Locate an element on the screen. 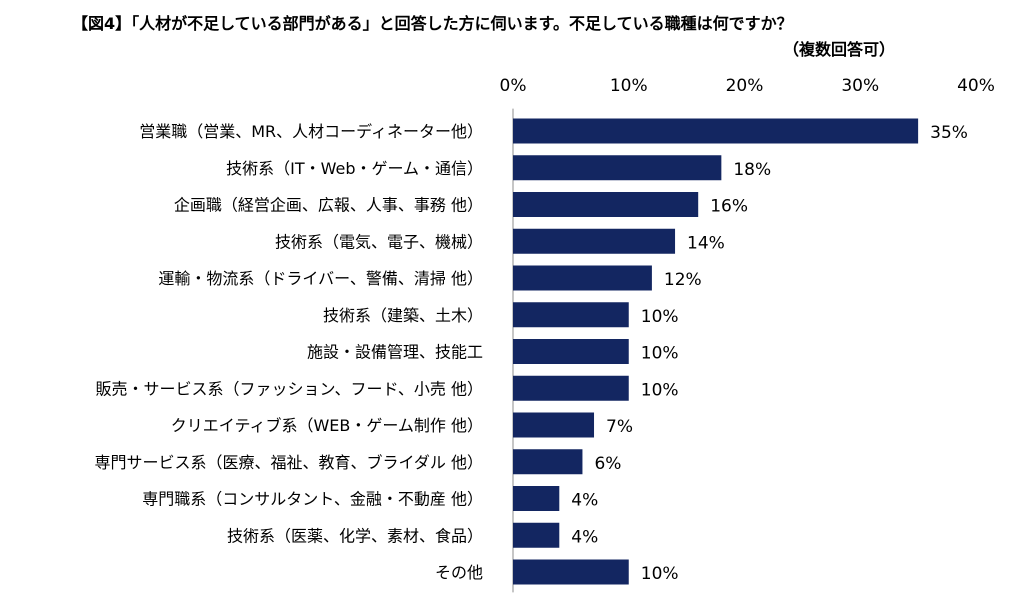 Image resolution: width=1035 pixels, height=603 pixels. data-label: 6% is located at coordinates (607, 464).